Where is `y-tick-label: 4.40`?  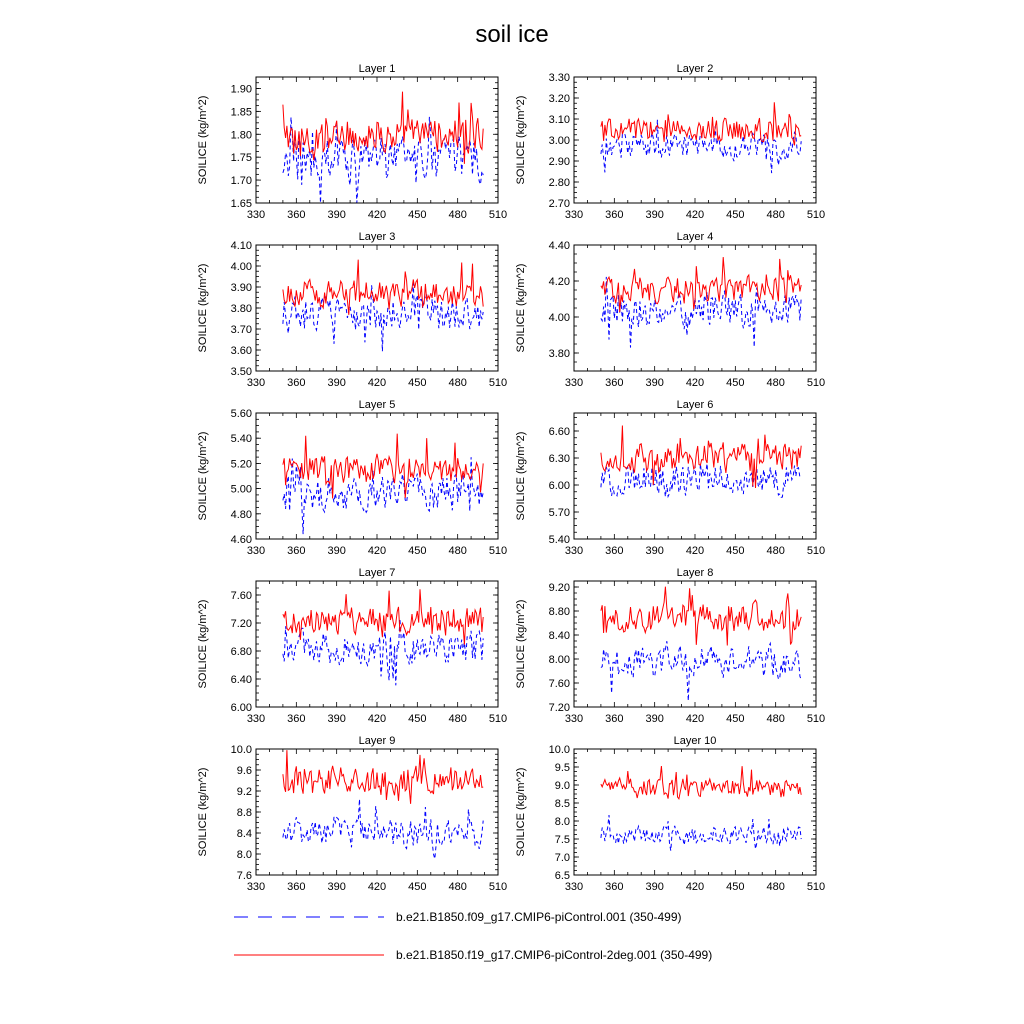
y-tick-label: 4.40 is located at coordinates (559, 246).